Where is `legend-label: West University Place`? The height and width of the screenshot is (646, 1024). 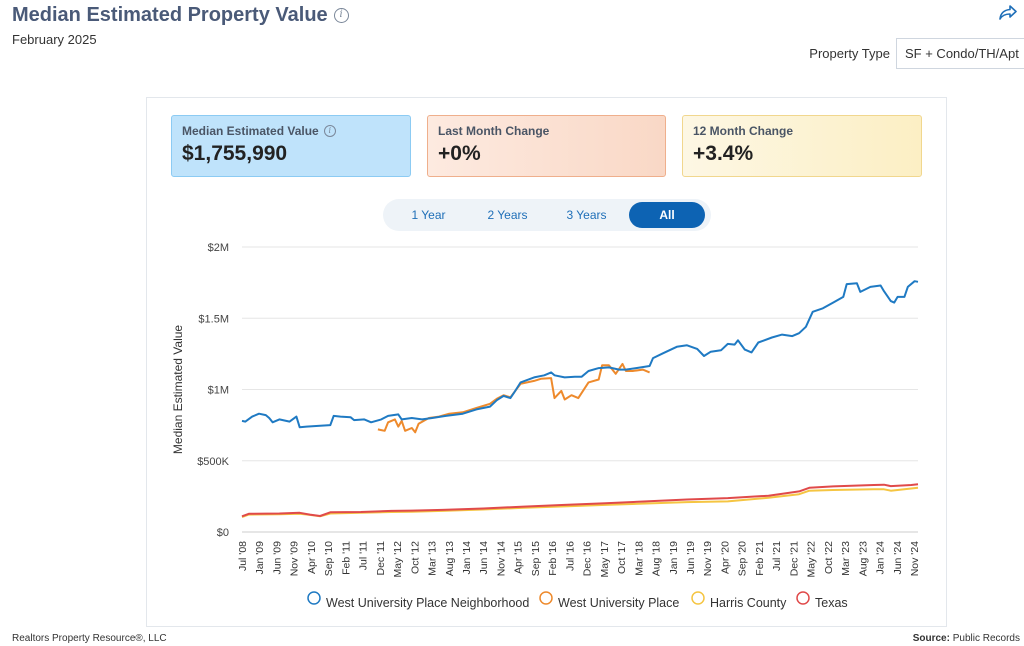 legend-label: West University Place is located at coordinates (618, 603).